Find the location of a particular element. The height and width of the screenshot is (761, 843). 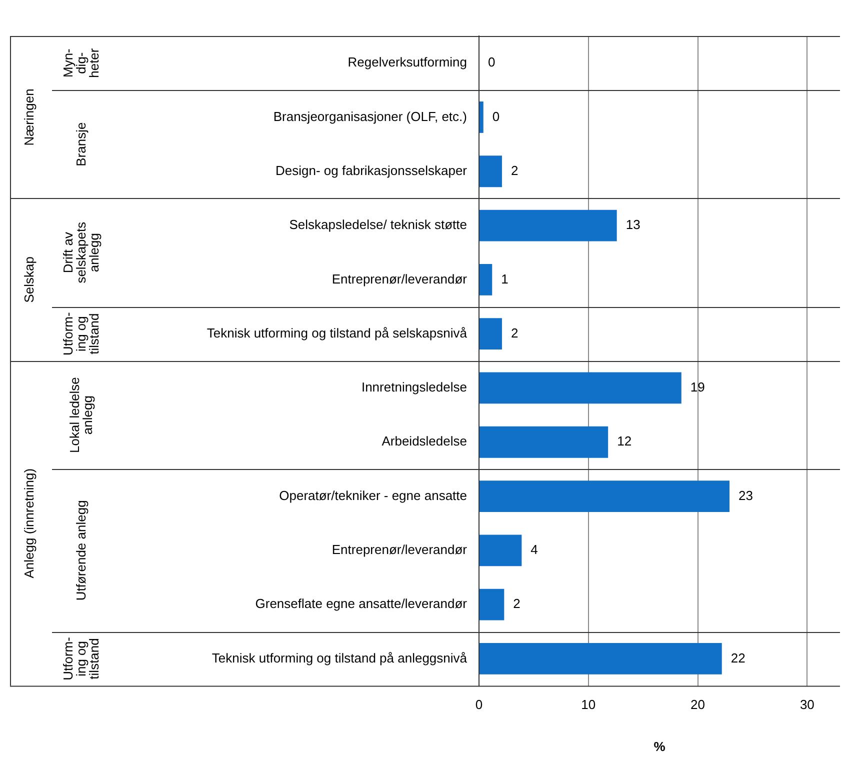

text: Selskap is located at coordinates (29, 279).